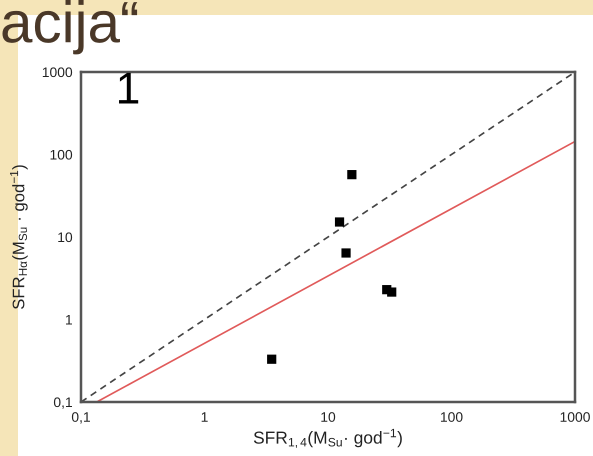 This screenshot has width=593, height=456. I want to click on annotation: 1, so click(128, 88).